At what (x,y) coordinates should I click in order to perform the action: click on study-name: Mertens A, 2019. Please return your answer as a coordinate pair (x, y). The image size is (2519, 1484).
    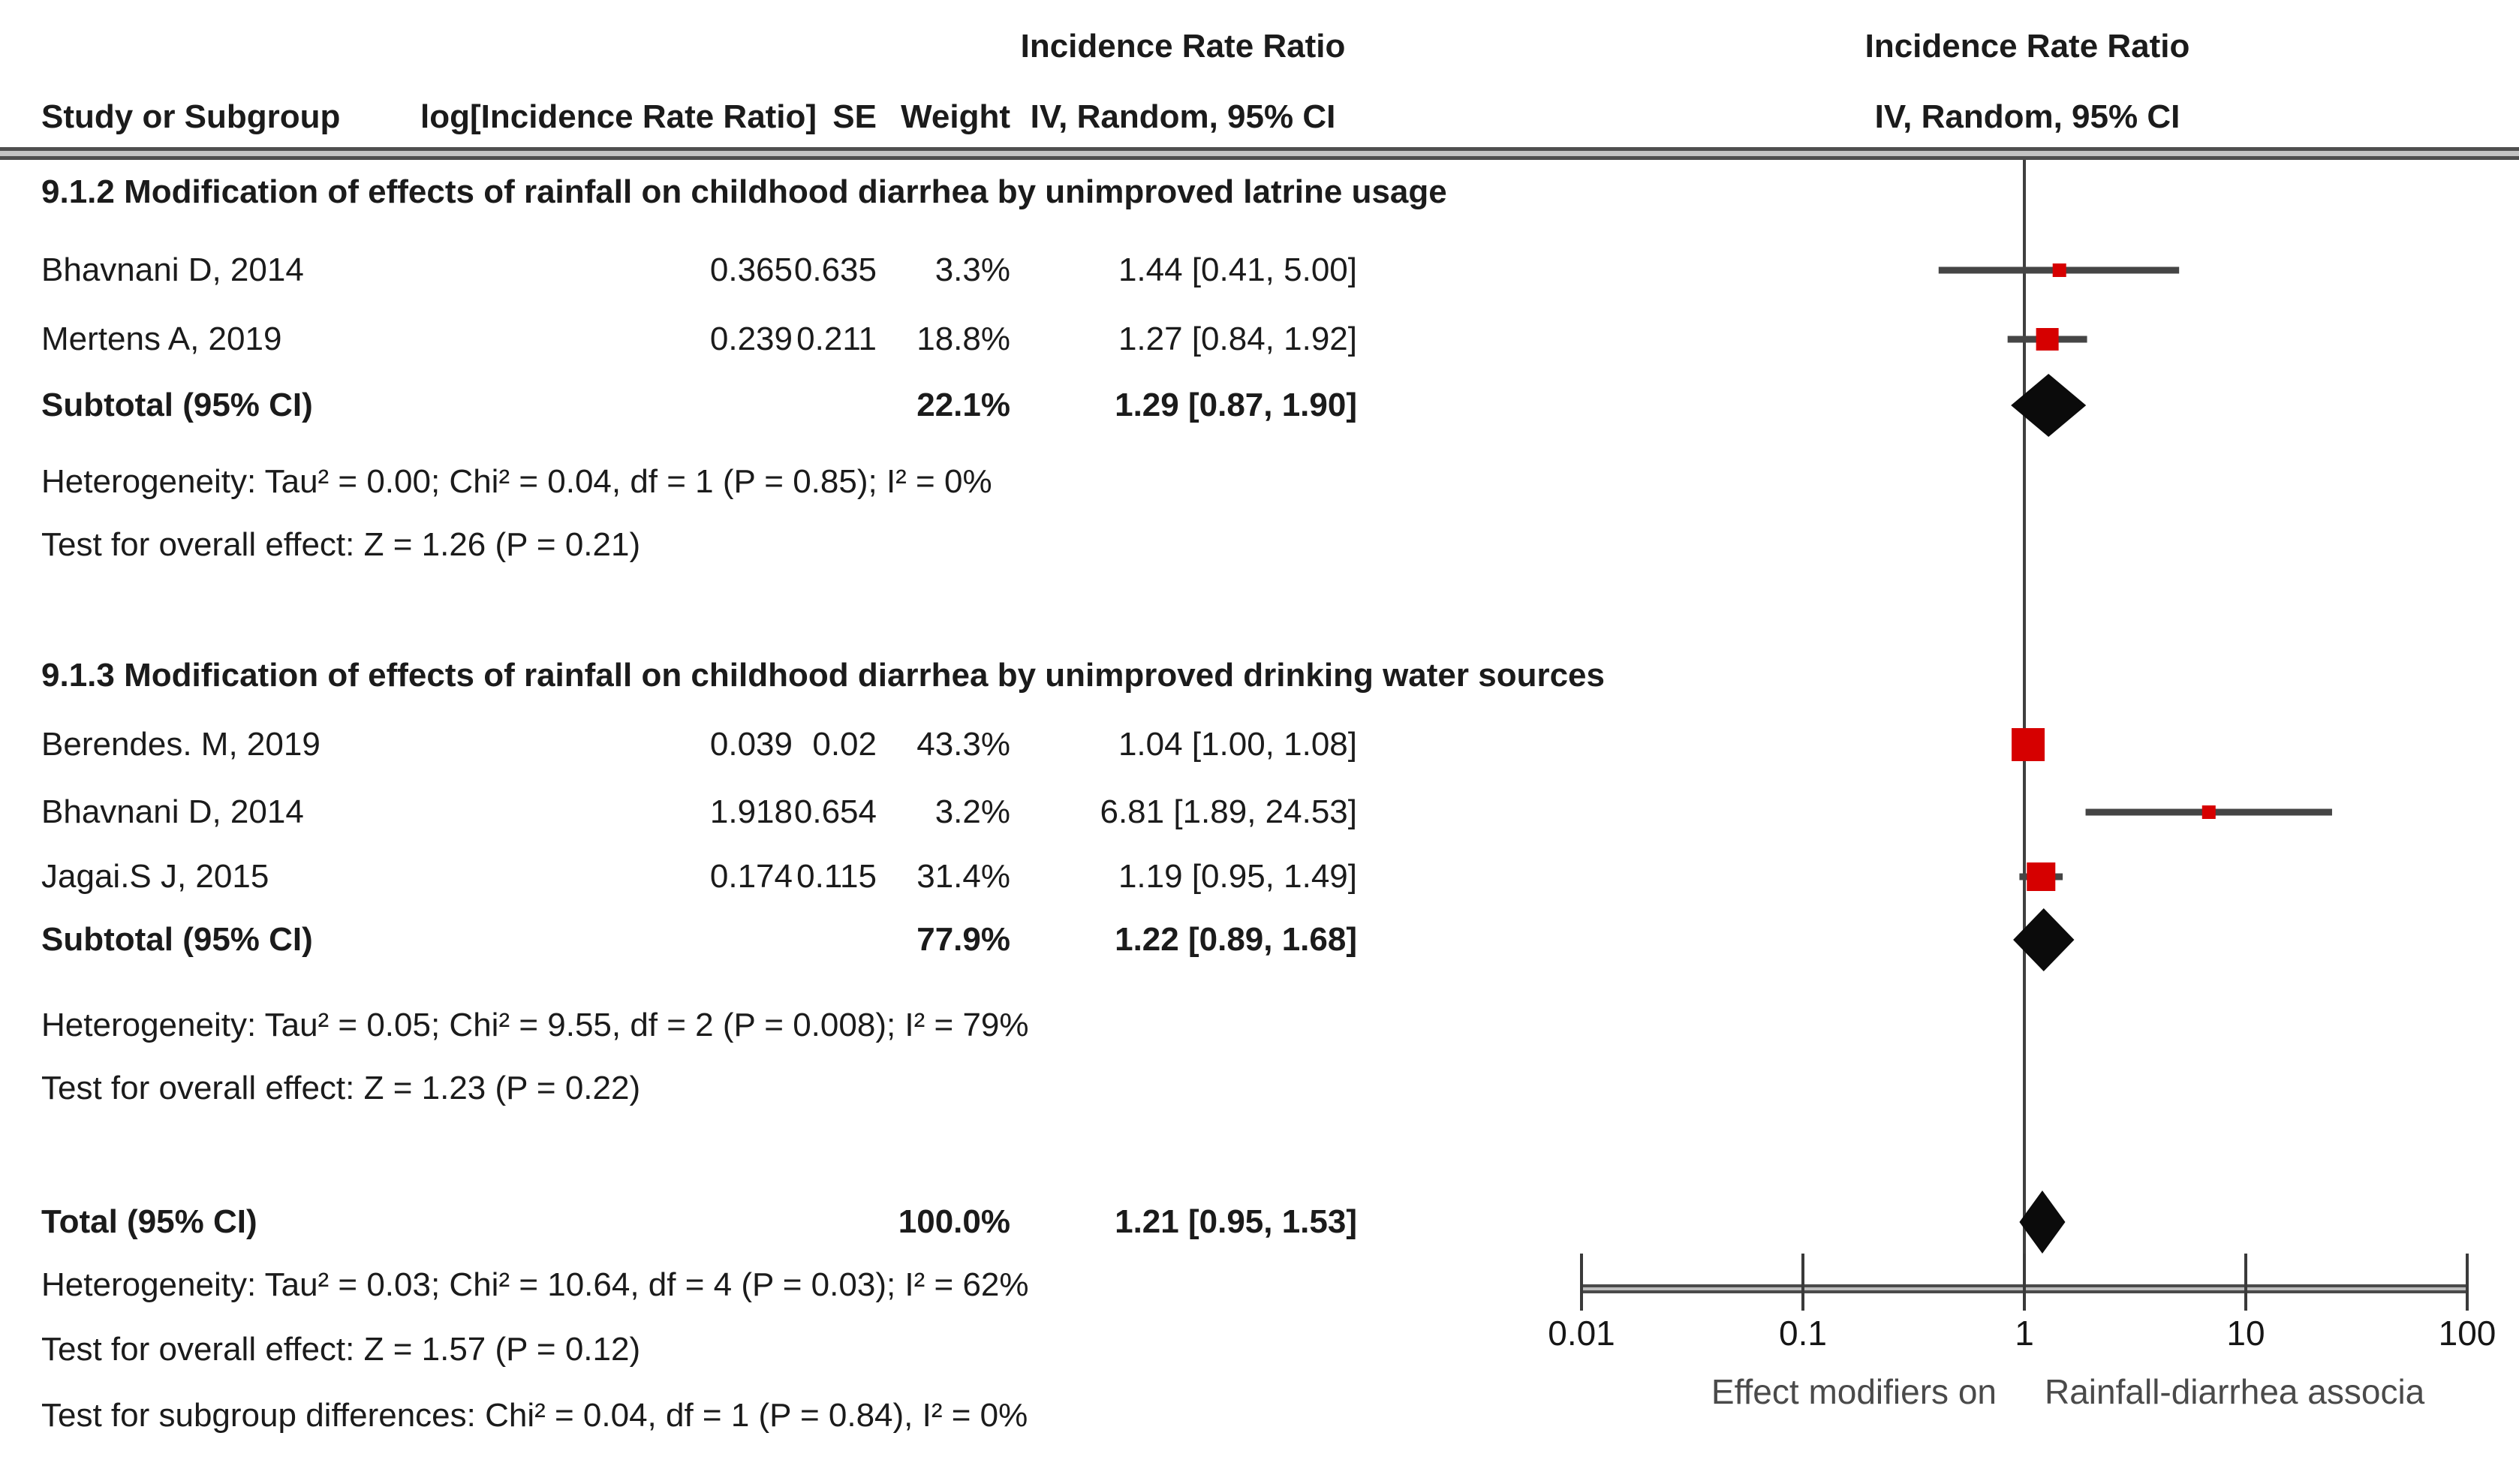
    Looking at the image, I should click on (162, 339).